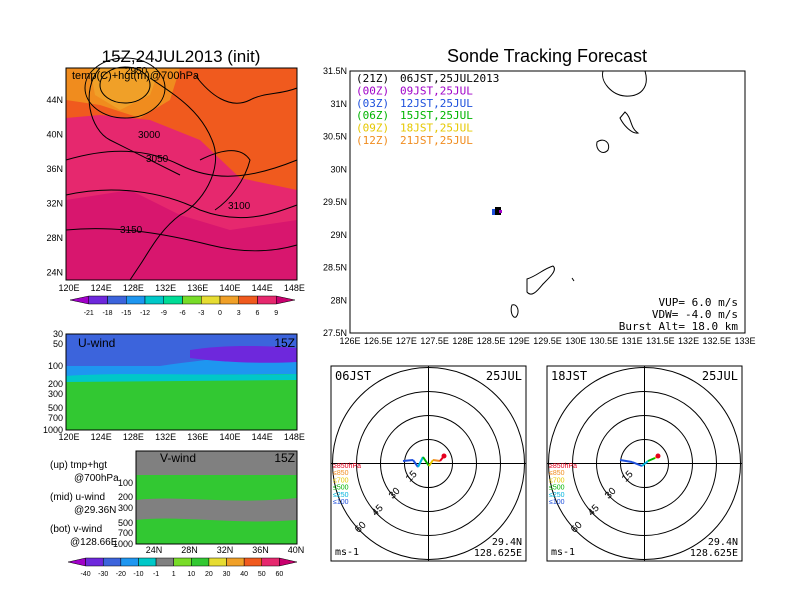  I want to click on section-frame, so click(216, 497).